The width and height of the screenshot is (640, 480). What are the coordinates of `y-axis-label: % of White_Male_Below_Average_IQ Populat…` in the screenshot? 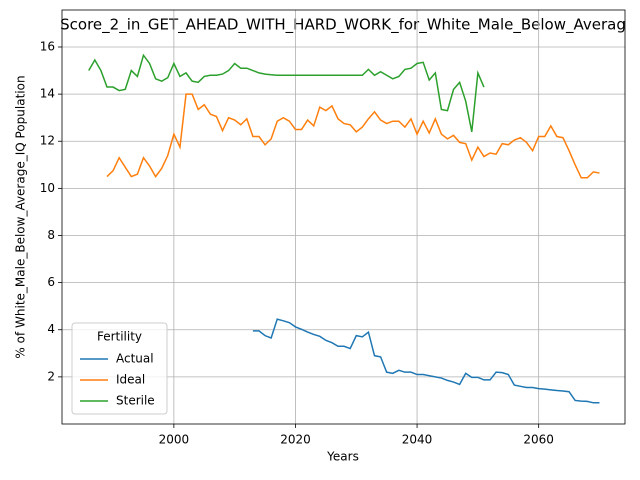 It's located at (21, 216).